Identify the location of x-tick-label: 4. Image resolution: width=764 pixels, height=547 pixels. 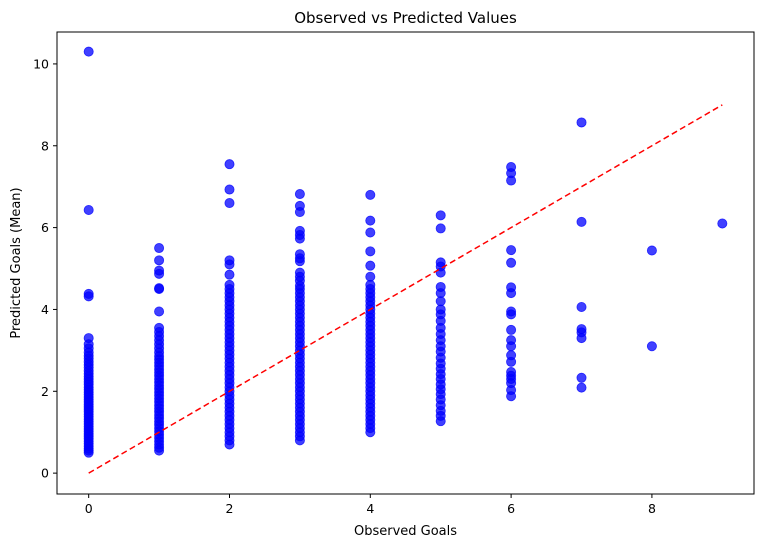
(370, 508).